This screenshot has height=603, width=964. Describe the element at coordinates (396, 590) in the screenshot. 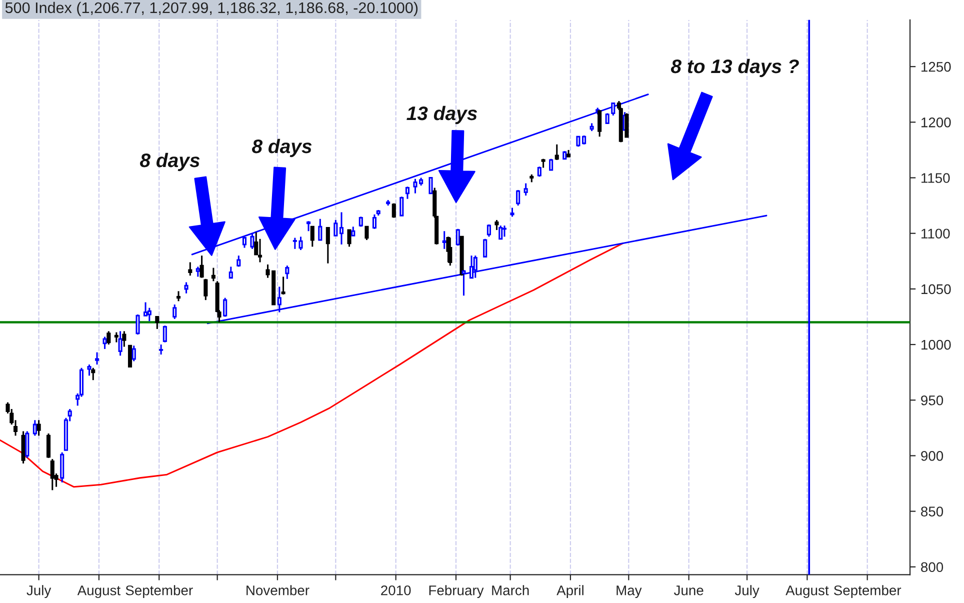

I see `x-tick-label: 2010` at that location.